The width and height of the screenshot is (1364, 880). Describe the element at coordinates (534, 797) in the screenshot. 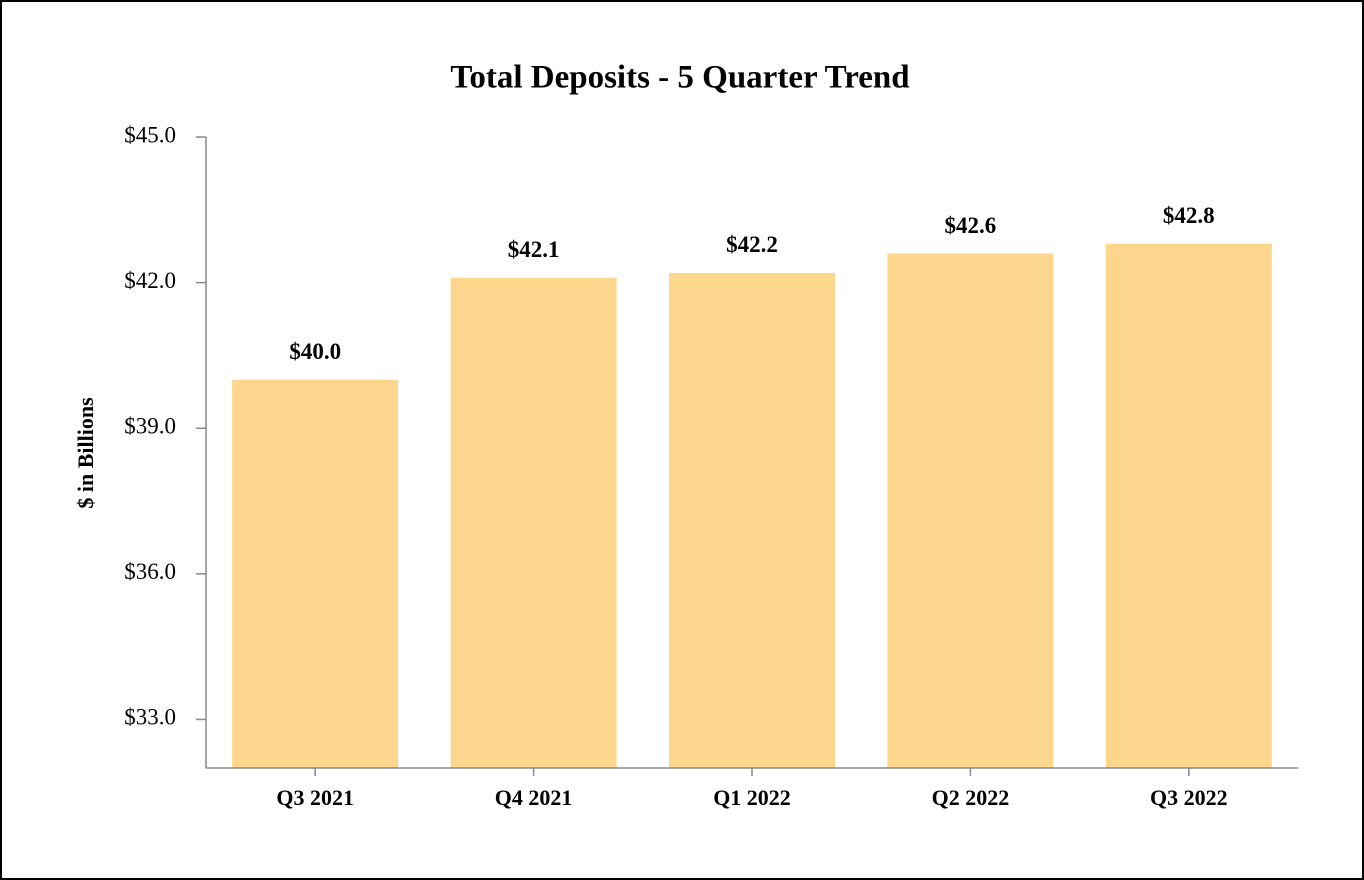

I see `x-tick-label: Q4 2021` at that location.